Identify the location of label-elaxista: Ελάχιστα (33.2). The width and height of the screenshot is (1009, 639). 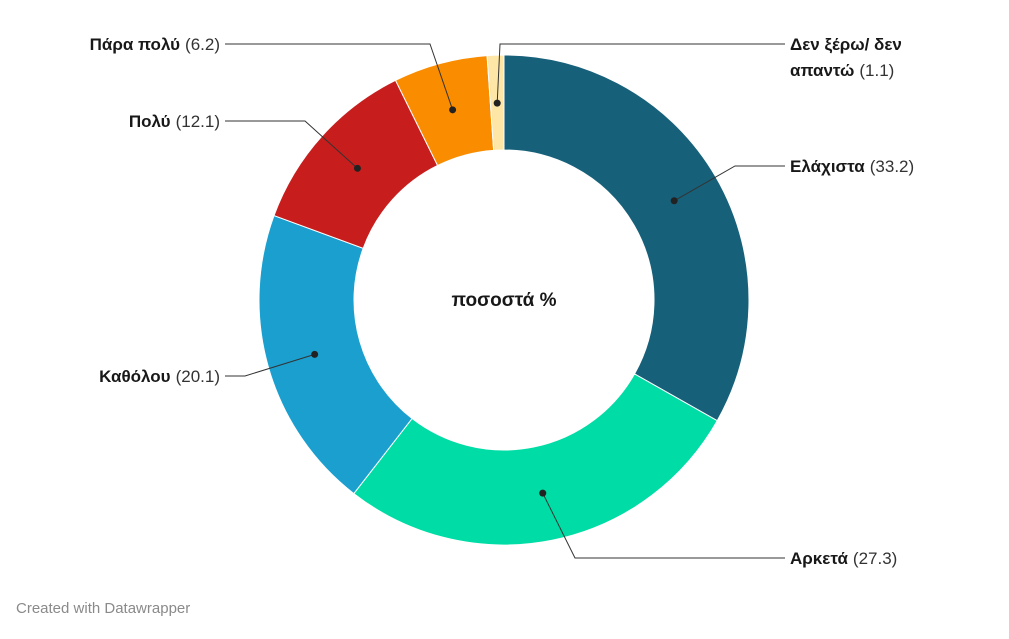
(852, 166).